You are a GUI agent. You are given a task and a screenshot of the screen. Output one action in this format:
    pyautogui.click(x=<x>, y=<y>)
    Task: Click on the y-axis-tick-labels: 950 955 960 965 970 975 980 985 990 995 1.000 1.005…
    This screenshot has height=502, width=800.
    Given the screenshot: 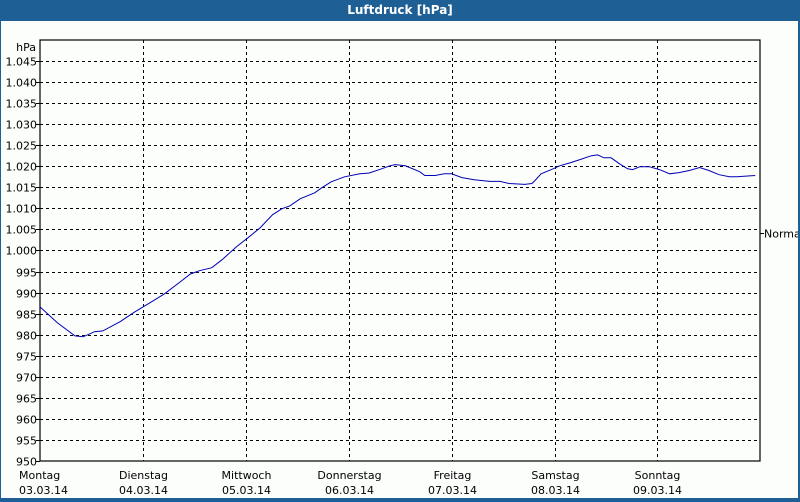 What is the action you would take?
    pyautogui.click(x=22, y=262)
    